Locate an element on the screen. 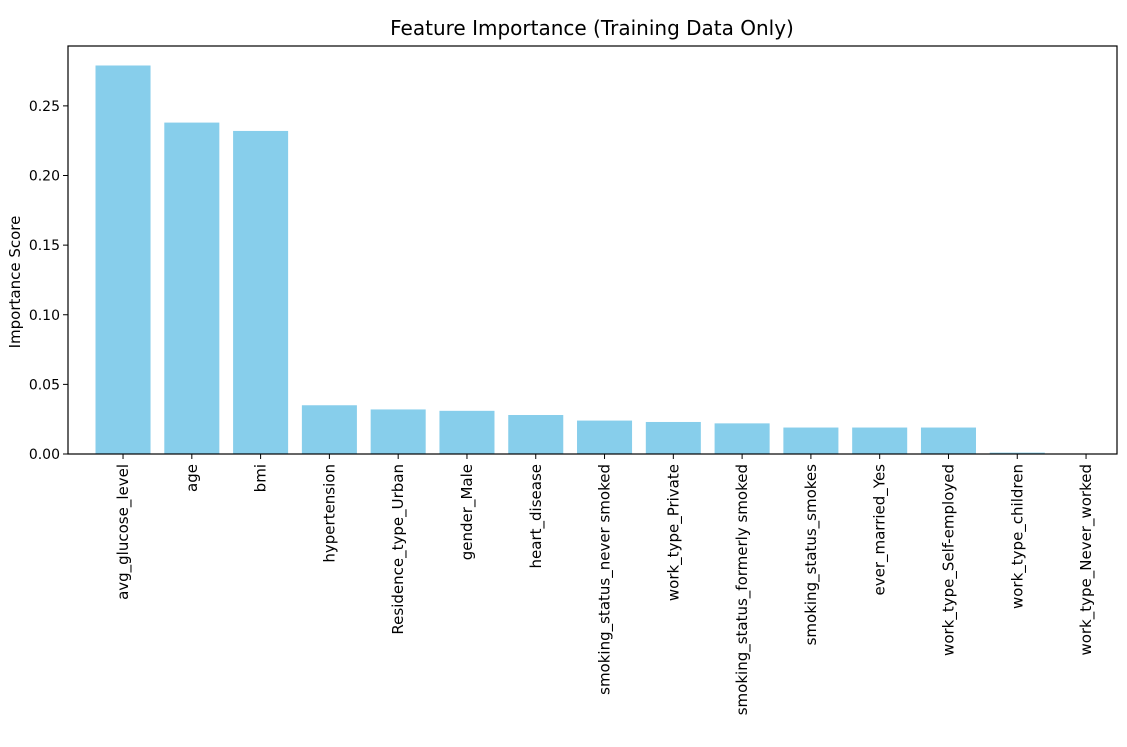 The image size is (1127, 747). bar-work-type-children is located at coordinates (1017, 453).